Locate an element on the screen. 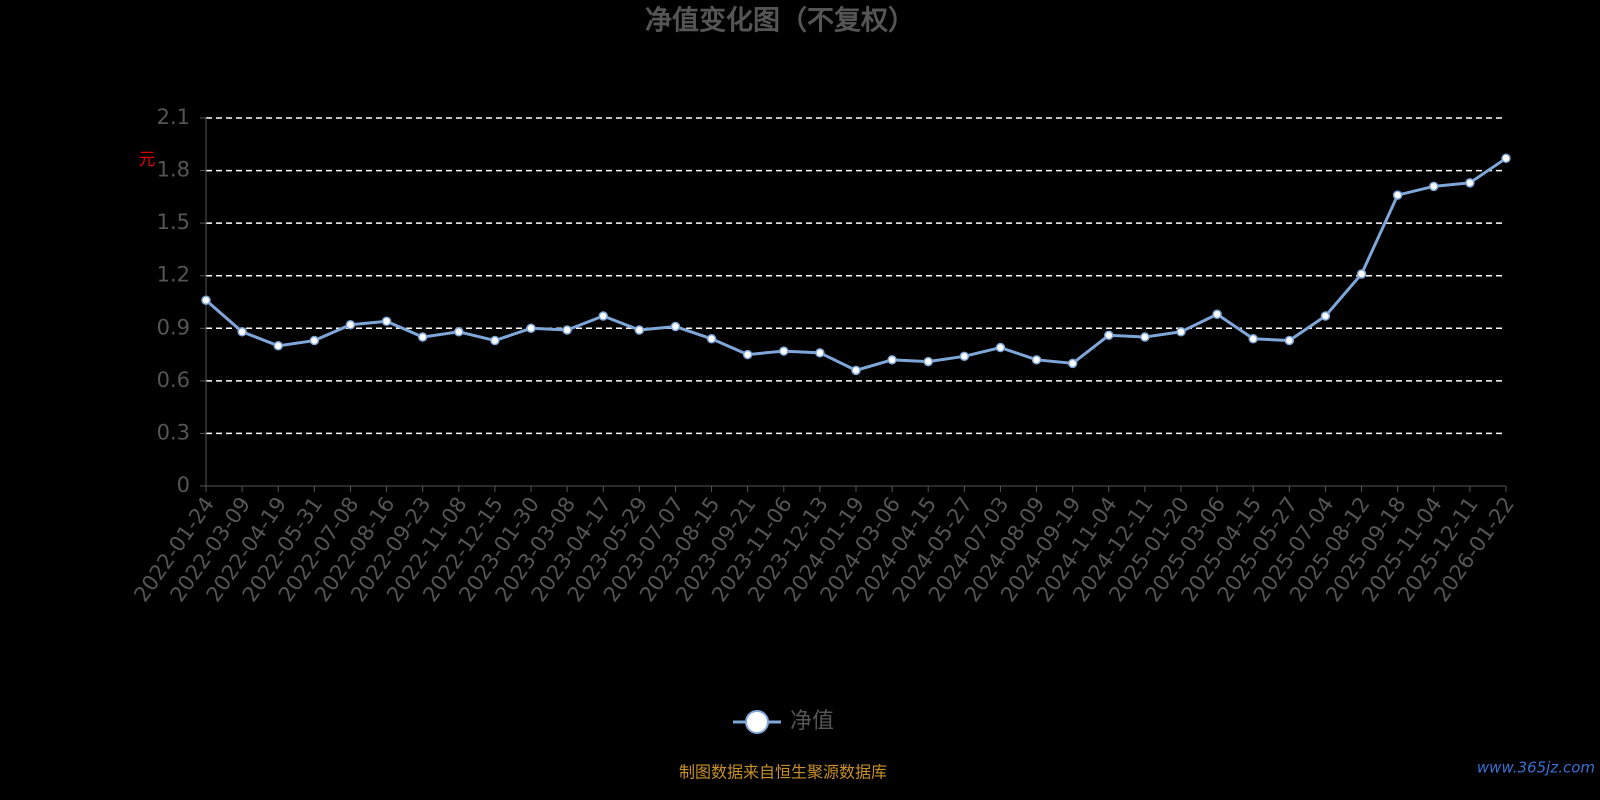 Image resolution: width=1600 pixels, height=800 pixels. y-tick-label: 0 is located at coordinates (183, 485).